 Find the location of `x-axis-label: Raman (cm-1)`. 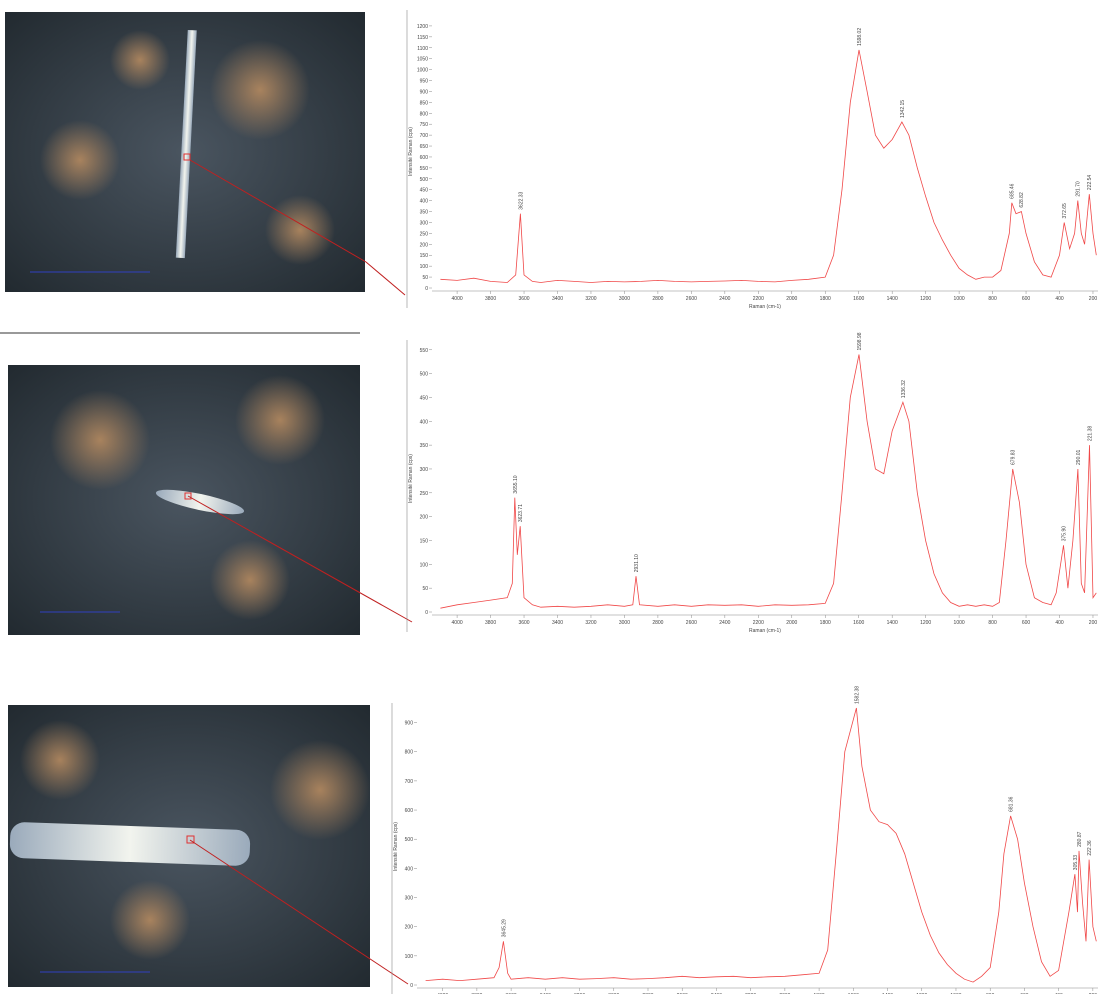

x-axis-label: Raman (cm-1) is located at coordinates (765, 307).